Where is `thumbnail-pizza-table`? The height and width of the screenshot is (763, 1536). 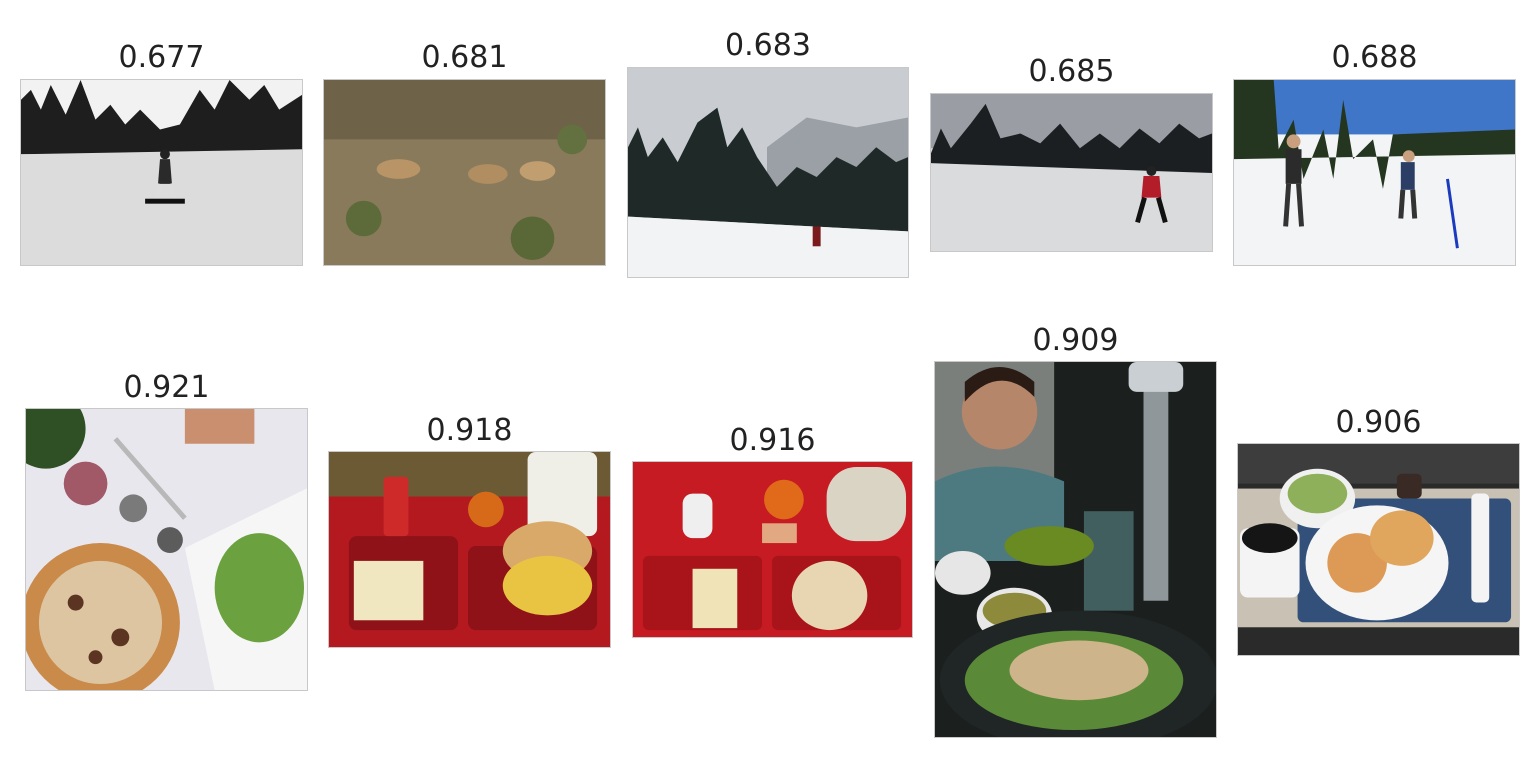 thumbnail-pizza-table is located at coordinates (166, 549).